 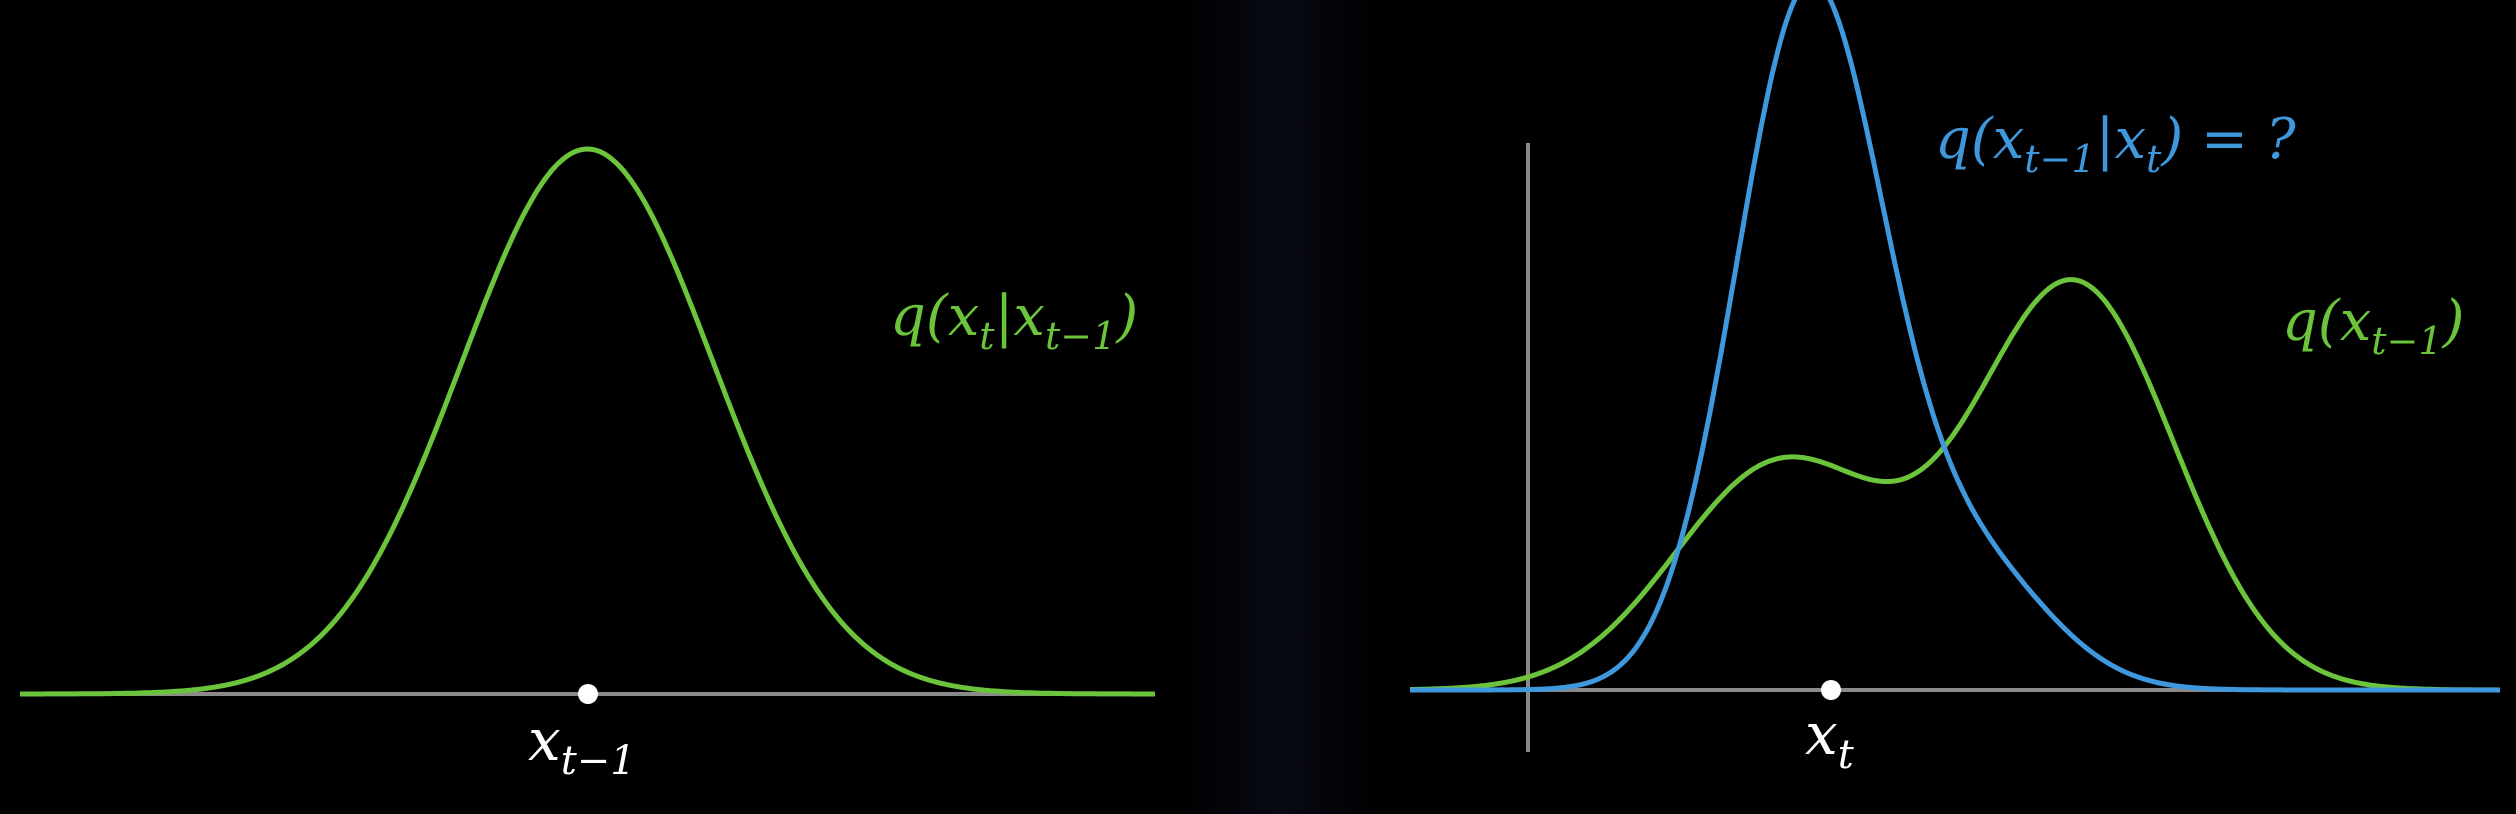 What do you see at coordinates (2453, 321) in the screenshot?
I see `right-green-label-close: )` at bounding box center [2453, 321].